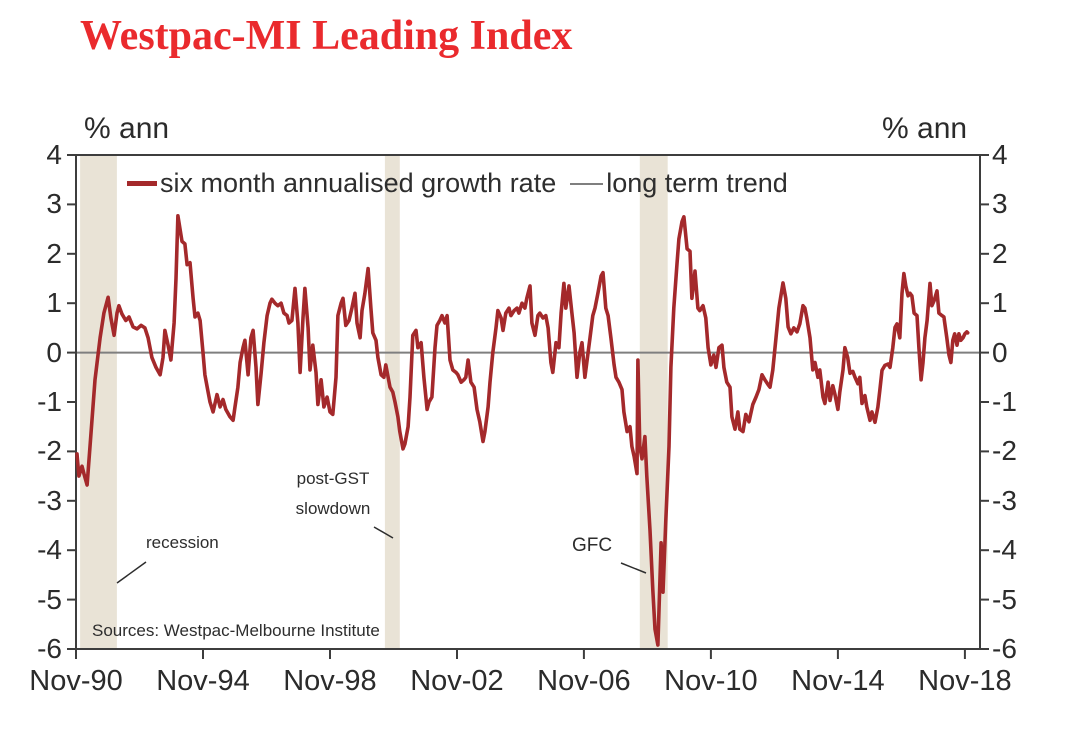  I want to click on x-tick-label: Nov-94, so click(203, 681).